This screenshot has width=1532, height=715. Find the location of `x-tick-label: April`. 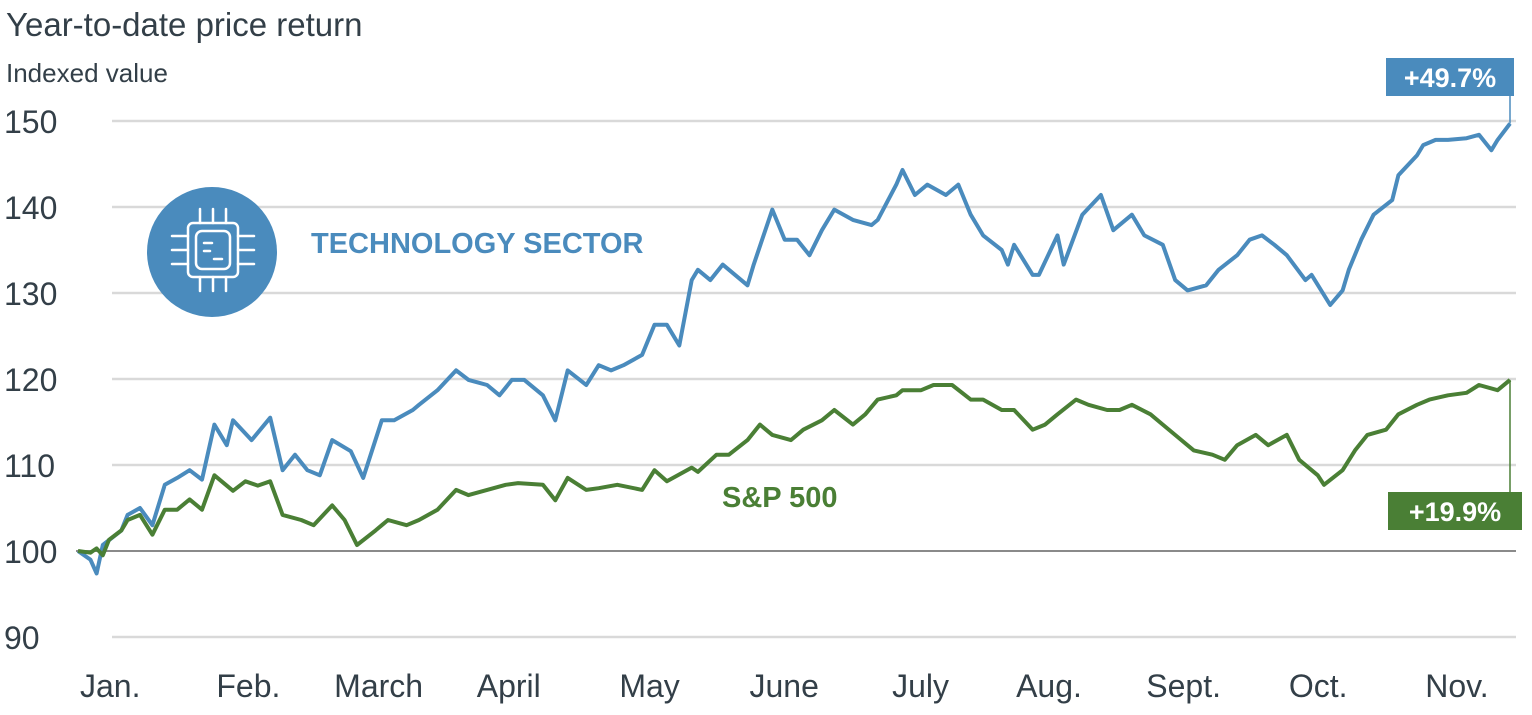

x-tick-label: April is located at coordinates (509, 686).